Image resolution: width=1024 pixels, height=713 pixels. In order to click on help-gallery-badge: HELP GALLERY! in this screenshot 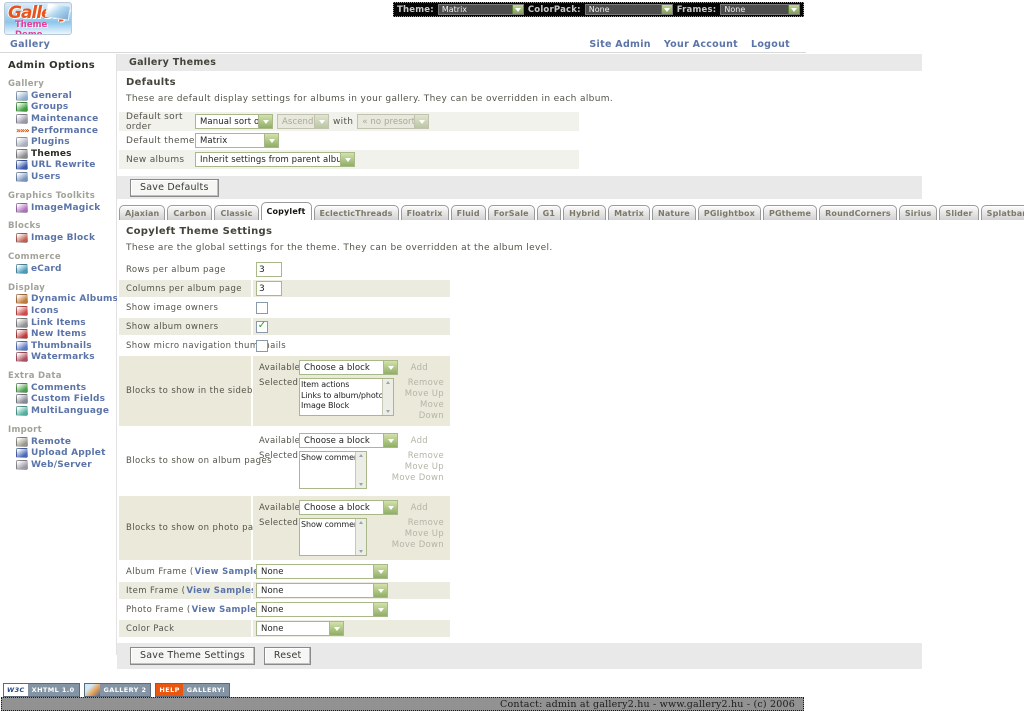, I will do `click(193, 690)`.